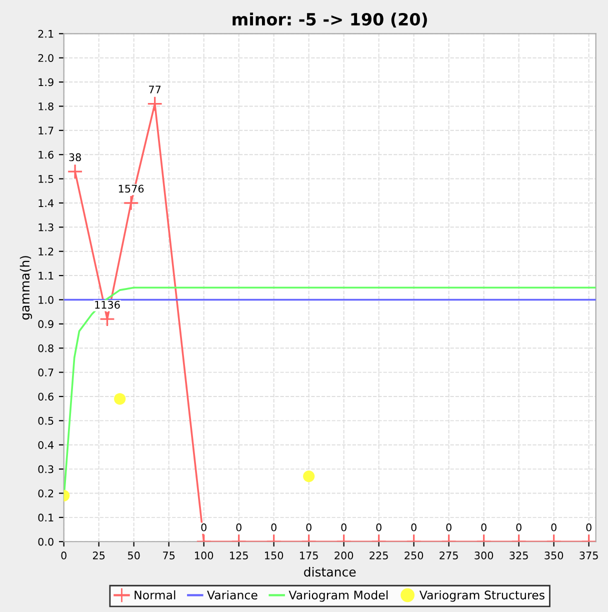 This screenshot has height=612, width=608. Describe the element at coordinates (481, 596) in the screenshot. I see `legend-label: Variogram Structures` at that location.